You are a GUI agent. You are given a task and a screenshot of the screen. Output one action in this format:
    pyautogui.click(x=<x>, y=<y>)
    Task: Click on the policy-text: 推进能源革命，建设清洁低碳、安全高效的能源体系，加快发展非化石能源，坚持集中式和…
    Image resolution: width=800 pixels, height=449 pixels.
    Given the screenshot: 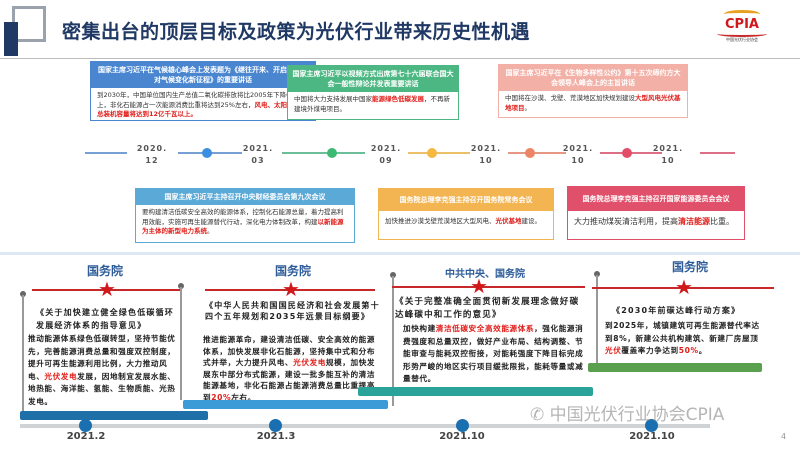 What is the action you would take?
    pyautogui.click(x=289, y=368)
    